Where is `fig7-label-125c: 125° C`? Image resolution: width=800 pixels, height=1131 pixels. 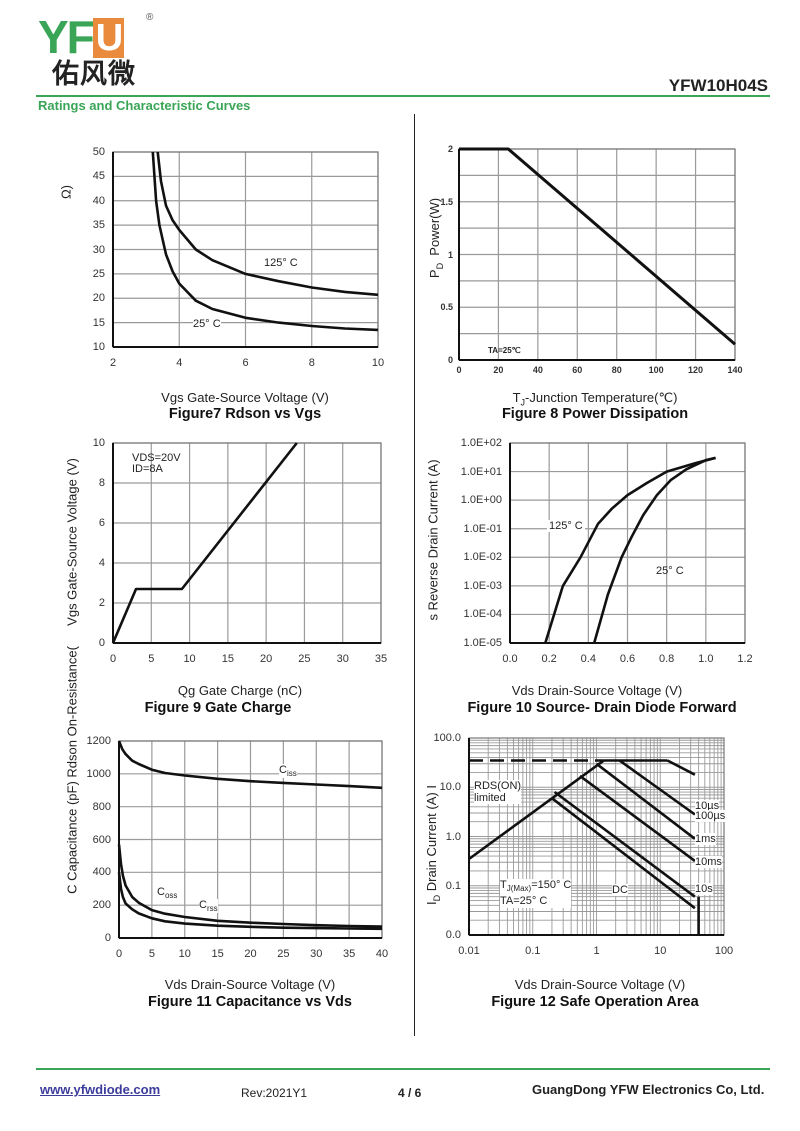
fig7-label-125c: 125° C is located at coordinates (281, 263).